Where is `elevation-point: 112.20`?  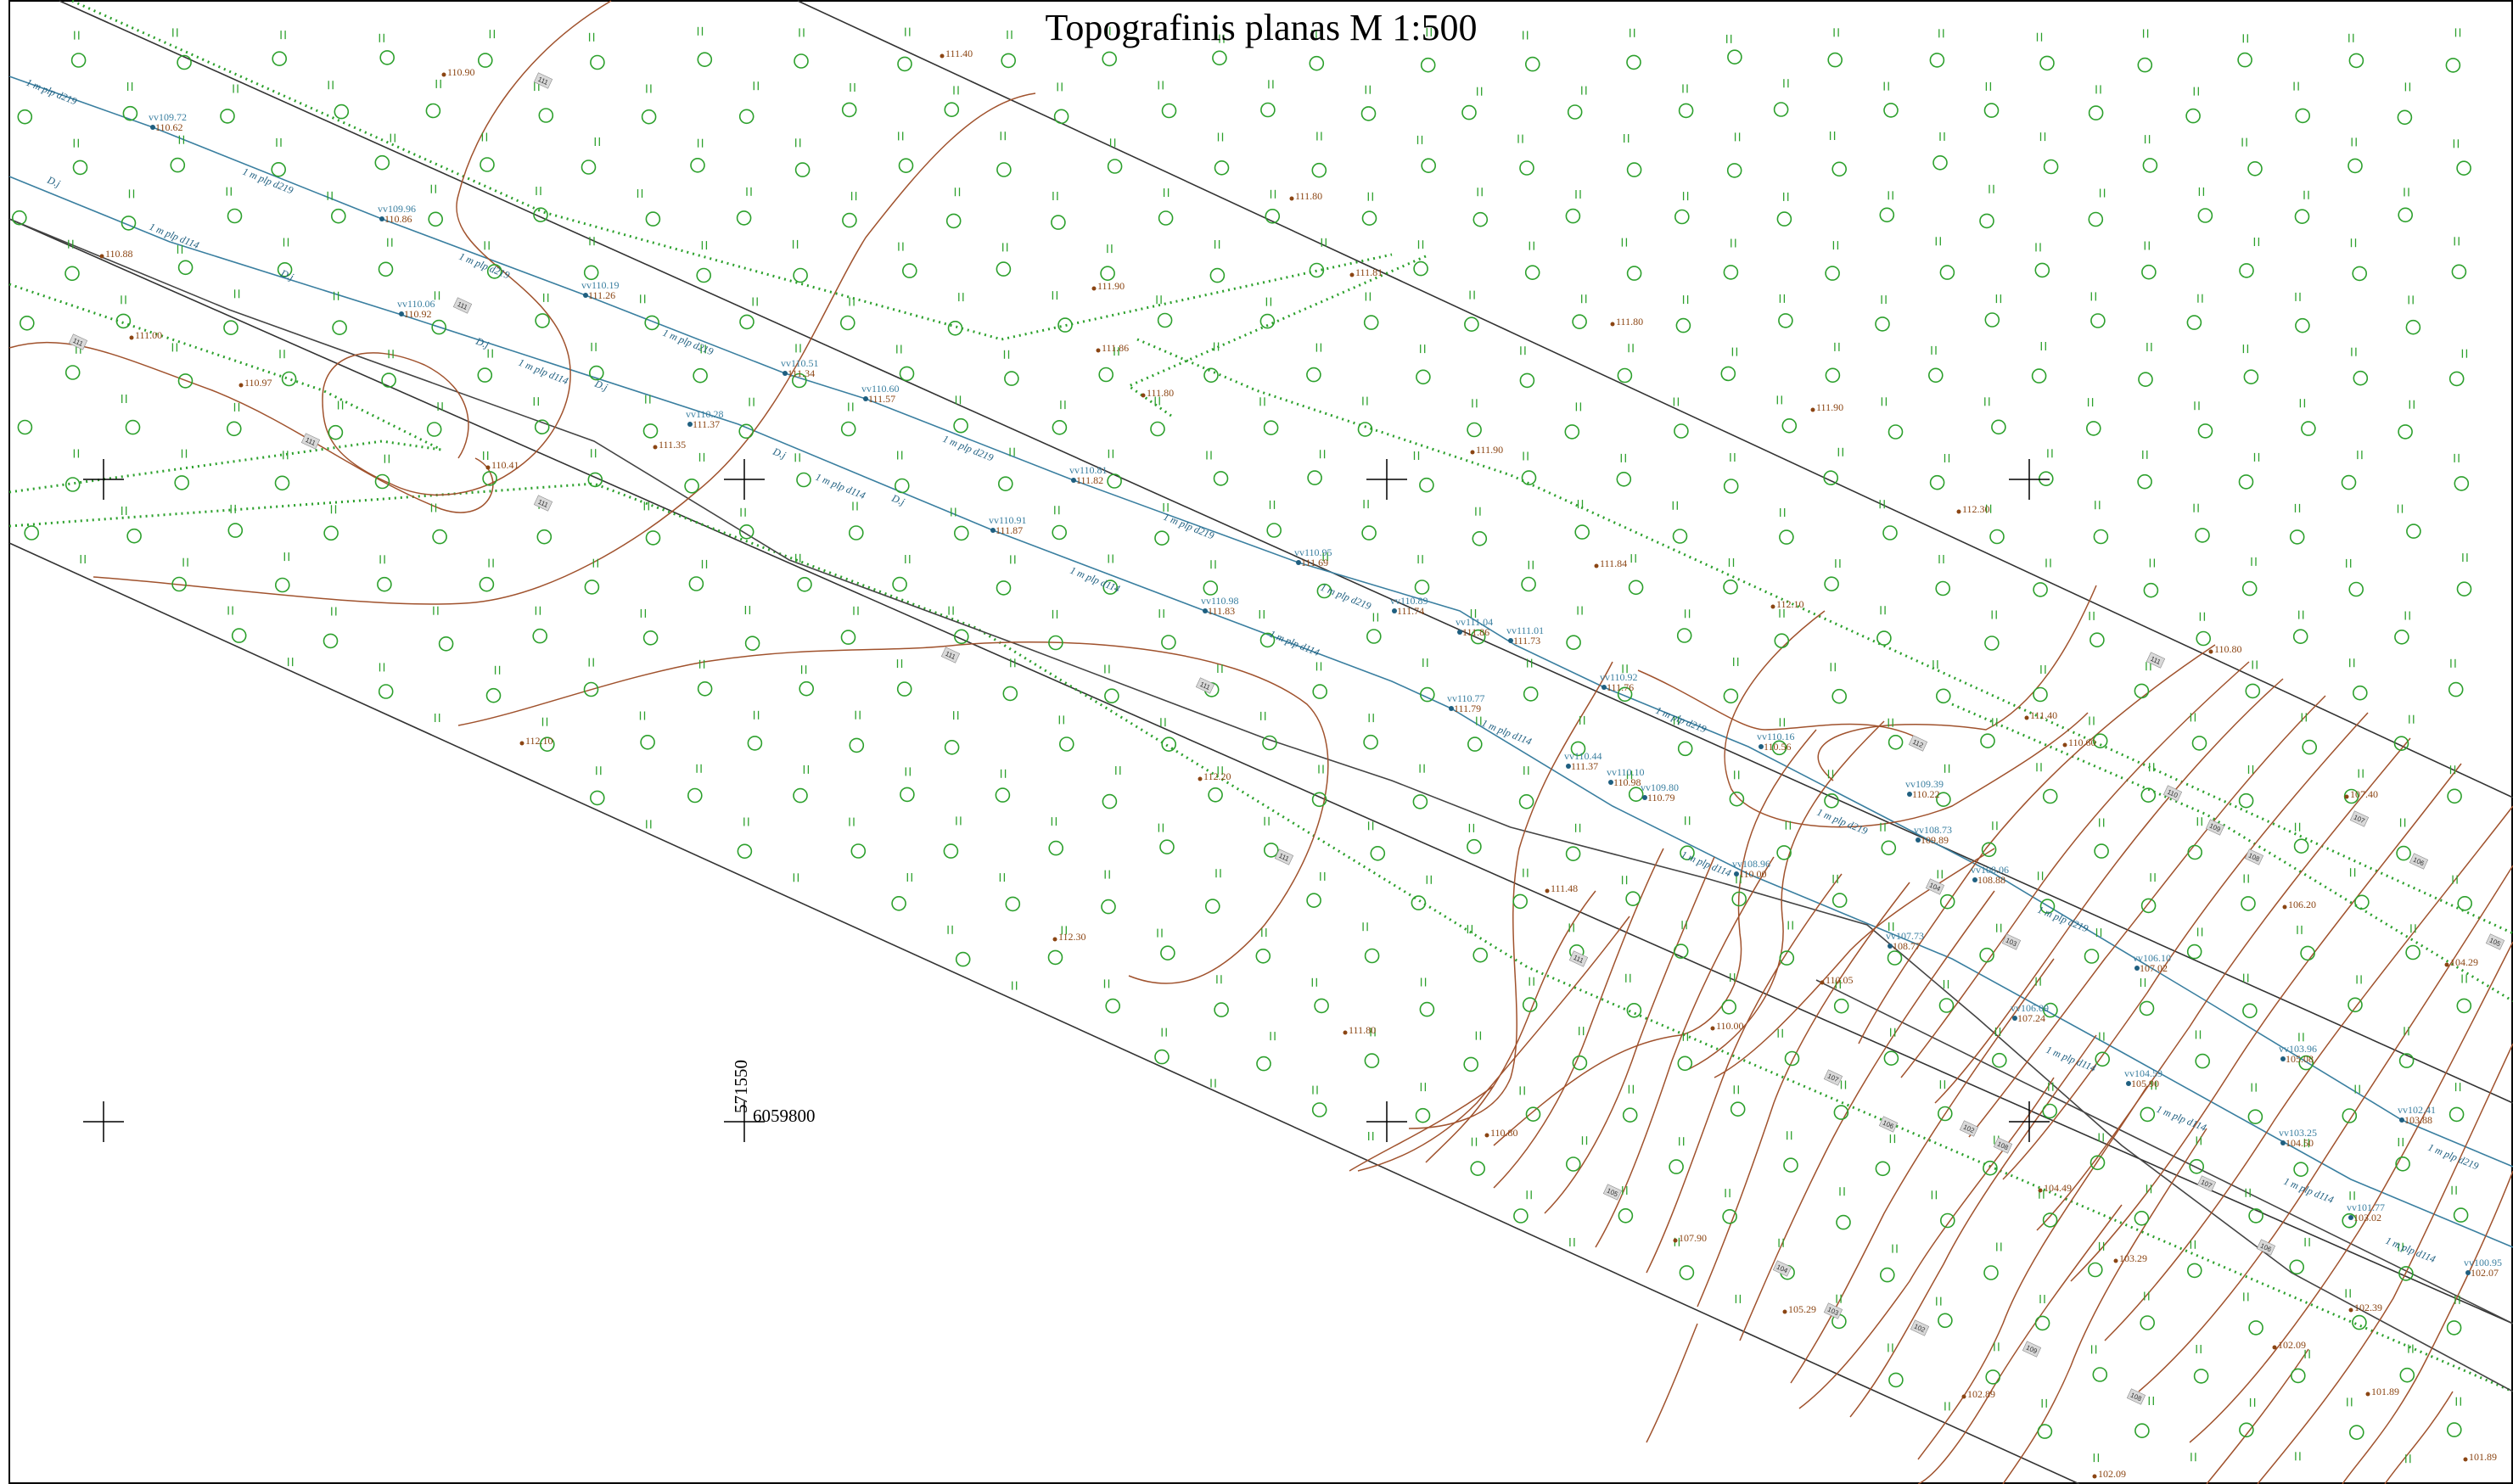 elevation-point: 112.20 is located at coordinates (1214, 776).